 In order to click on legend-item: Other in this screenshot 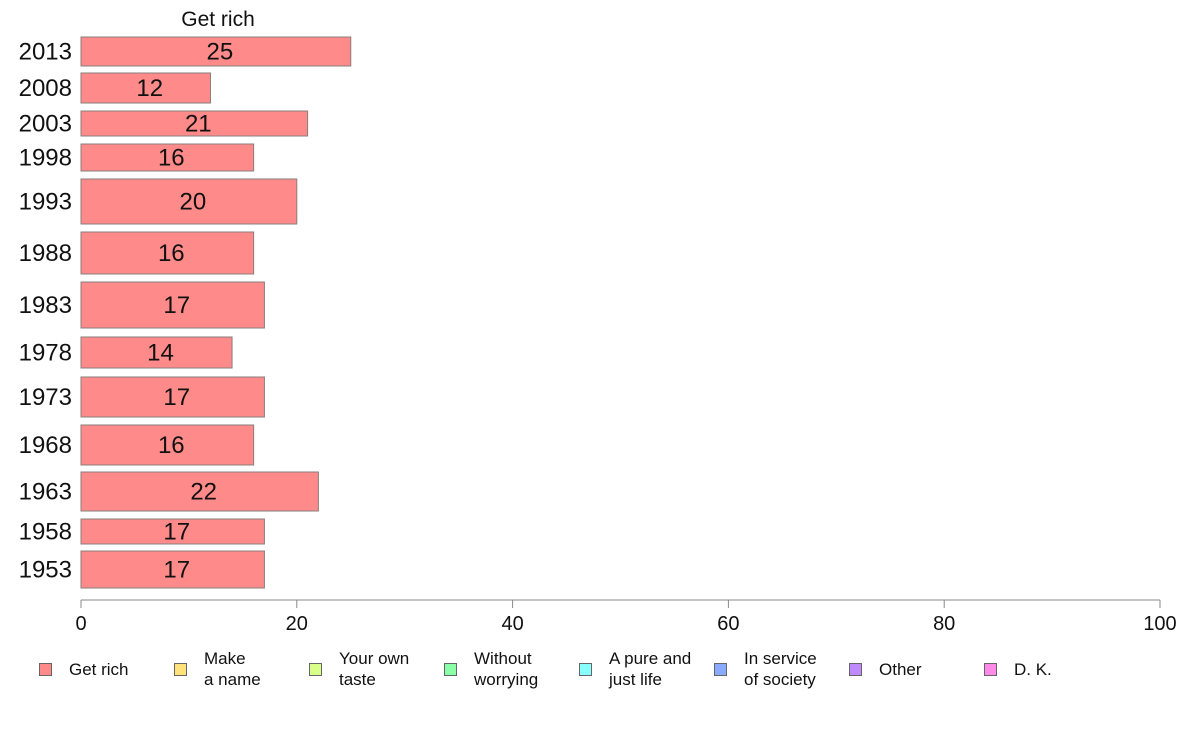, I will do `click(885, 669)`.